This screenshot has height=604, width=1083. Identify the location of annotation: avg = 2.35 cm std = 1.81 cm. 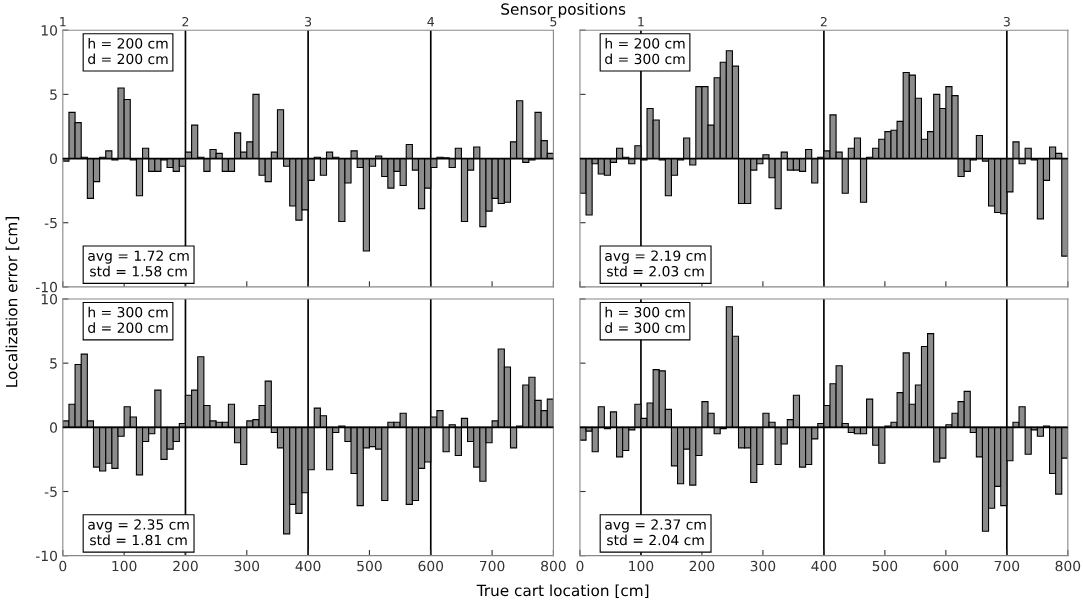
(138, 532).